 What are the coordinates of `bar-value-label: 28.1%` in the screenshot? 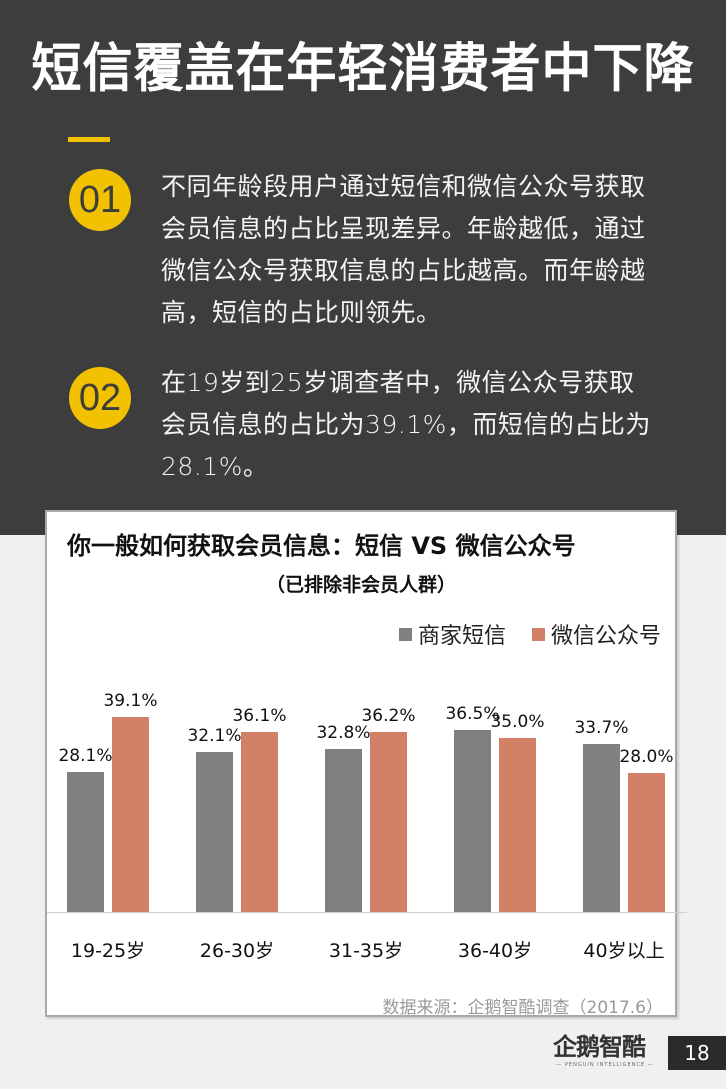 It's located at (85, 756).